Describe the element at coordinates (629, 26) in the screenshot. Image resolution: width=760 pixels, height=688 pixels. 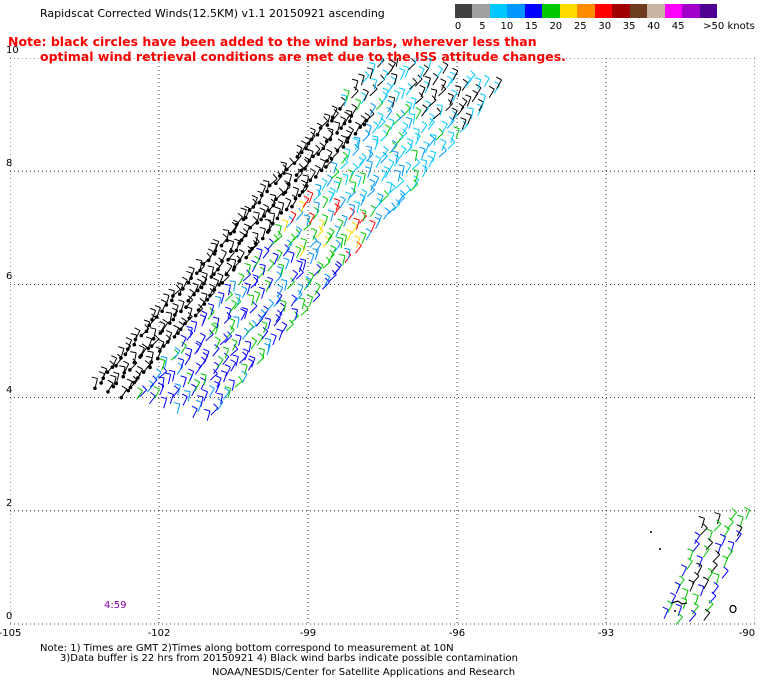
I see `colorbar-label: 35` at that location.